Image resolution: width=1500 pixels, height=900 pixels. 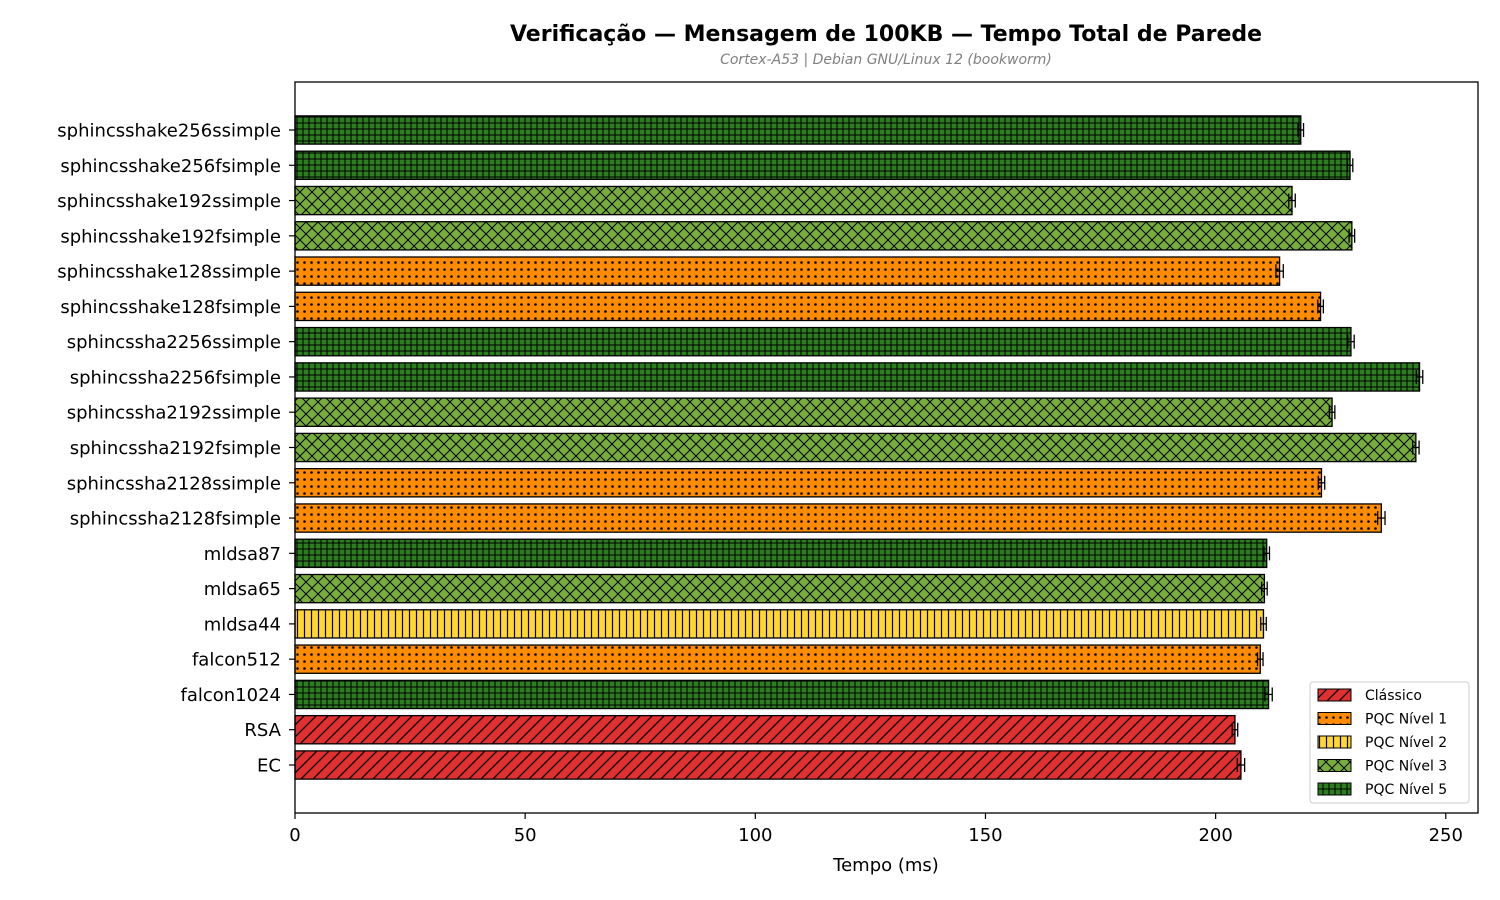 What do you see at coordinates (1320, 306) in the screenshot?
I see `error-bar-sphincsshake128fsimple` at bounding box center [1320, 306].